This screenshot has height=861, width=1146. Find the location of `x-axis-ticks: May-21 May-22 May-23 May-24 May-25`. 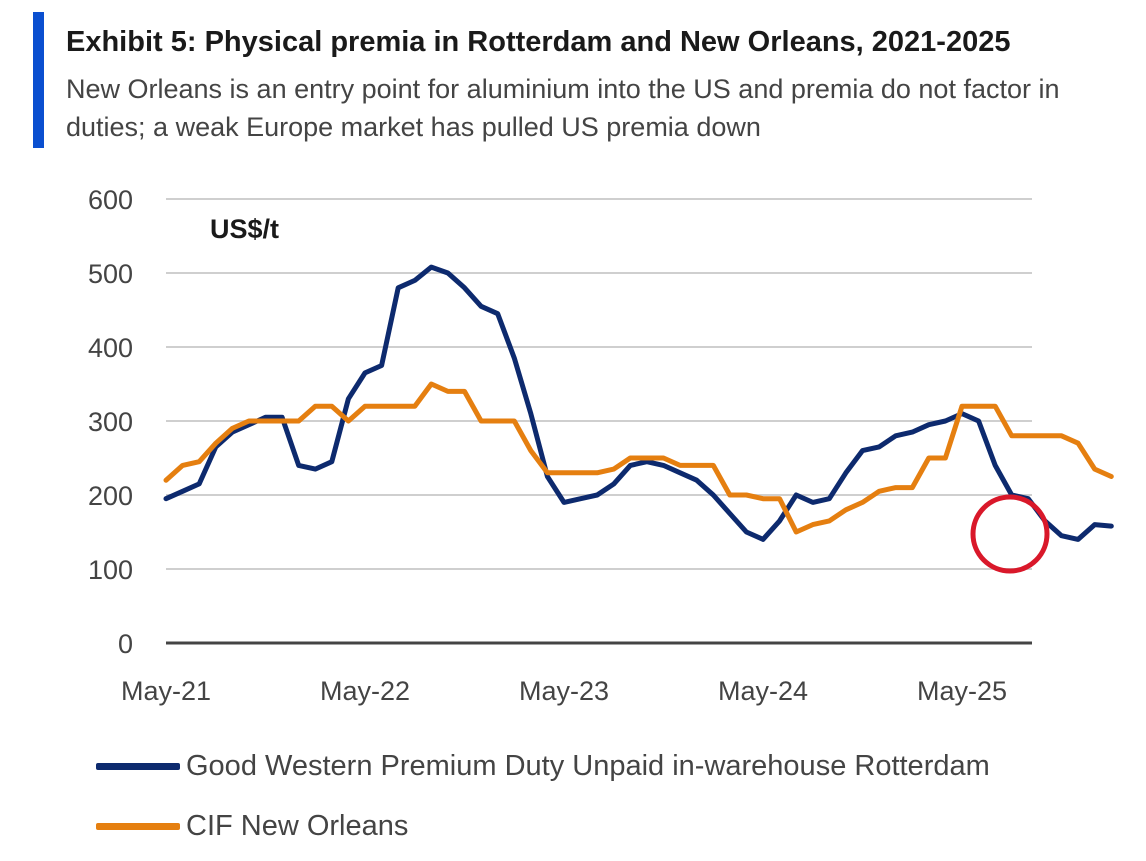

x-axis-ticks: May-21 May-22 May-23 May-24 May-25 is located at coordinates (564, 691).